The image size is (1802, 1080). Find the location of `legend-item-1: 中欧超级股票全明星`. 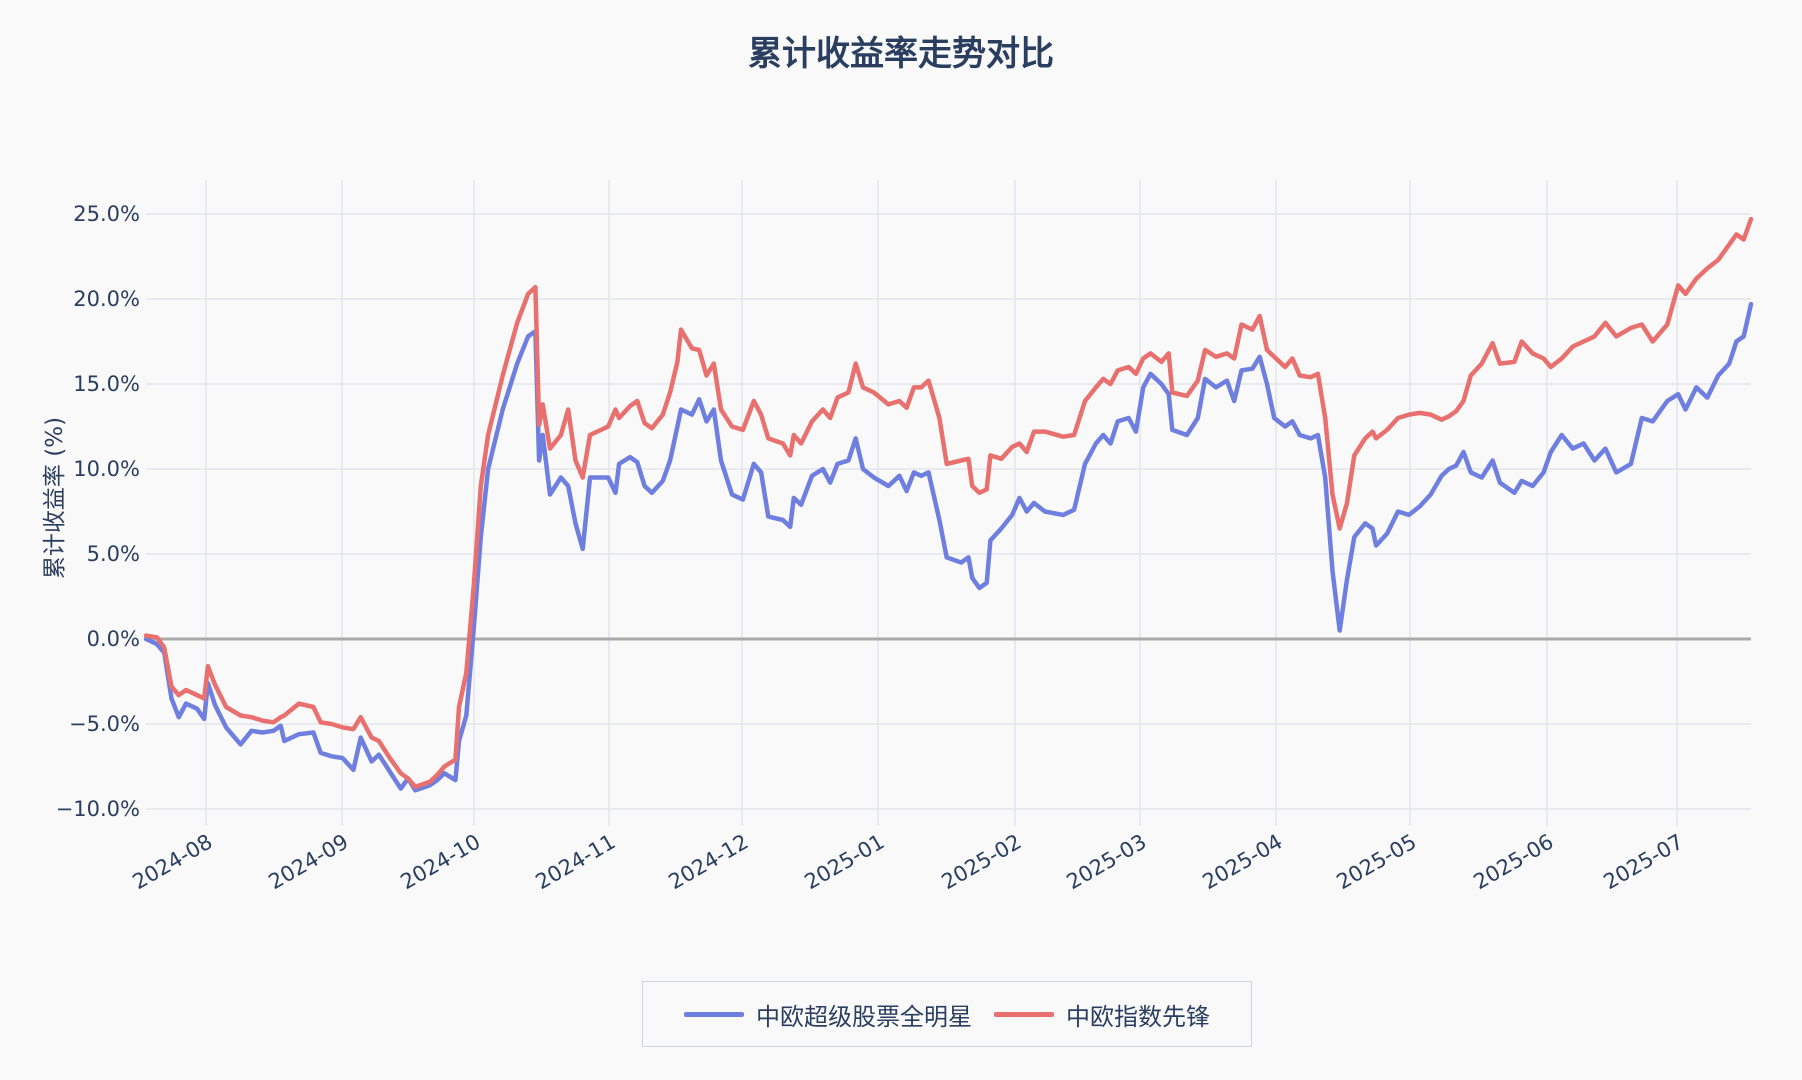

legend-item-1: 中欧超级股票全明星 is located at coordinates (828, 1014).